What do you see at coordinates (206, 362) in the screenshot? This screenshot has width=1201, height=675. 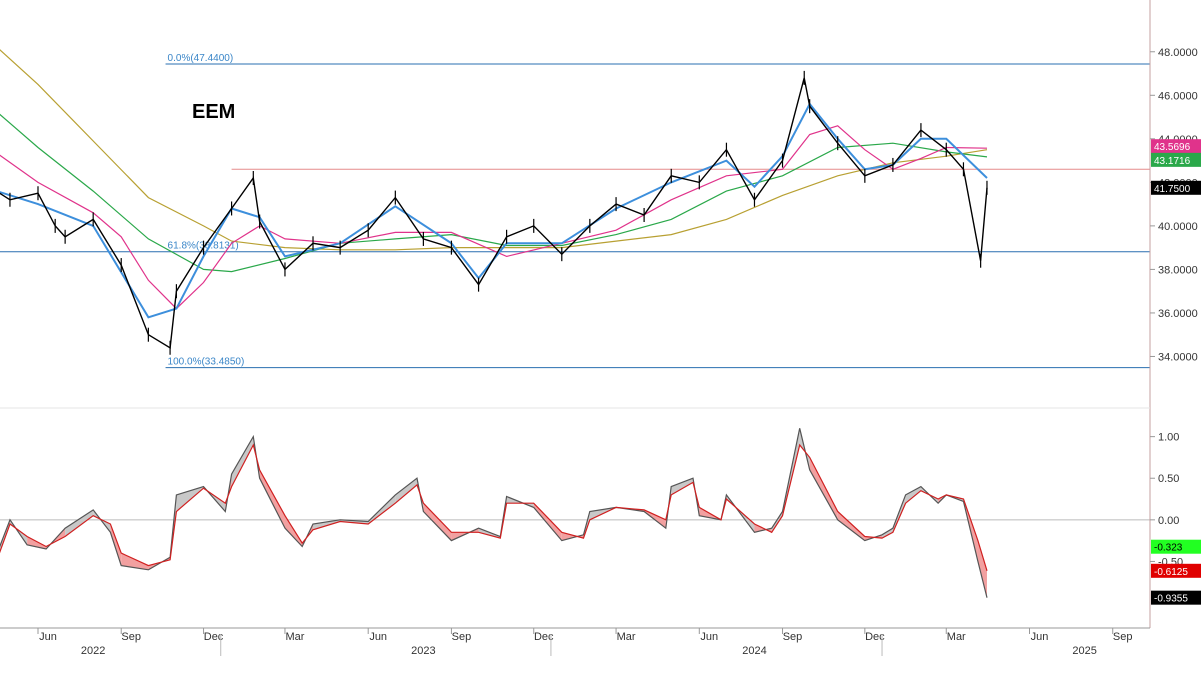 I see `fib-level-label: 100.0%(33.4850)` at bounding box center [206, 362].